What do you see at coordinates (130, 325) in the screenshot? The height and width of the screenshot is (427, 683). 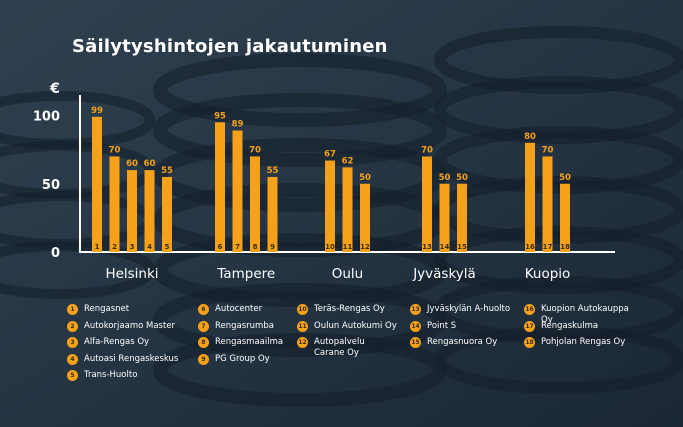 I see `legend-label: Autokorjaamo Master` at bounding box center [130, 325].